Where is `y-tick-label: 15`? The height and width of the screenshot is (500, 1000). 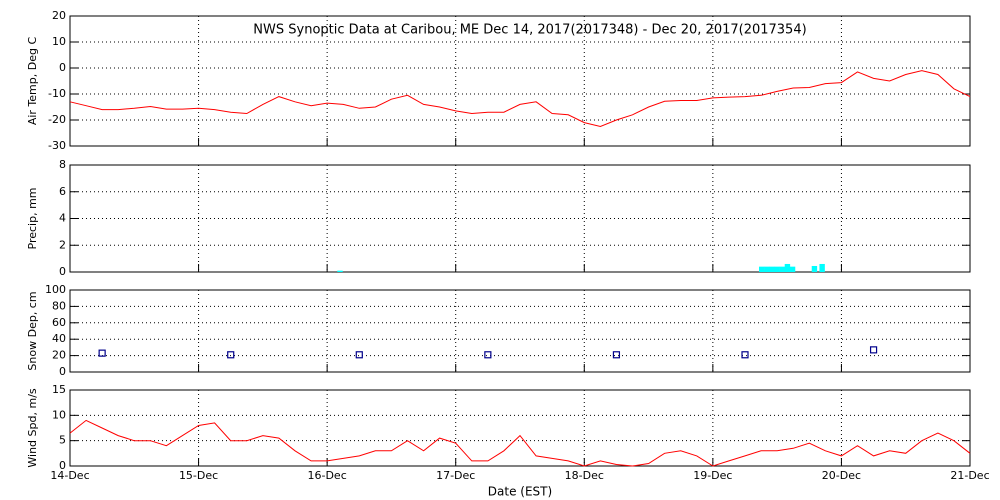
y-tick-label: 15 is located at coordinates (59, 389).